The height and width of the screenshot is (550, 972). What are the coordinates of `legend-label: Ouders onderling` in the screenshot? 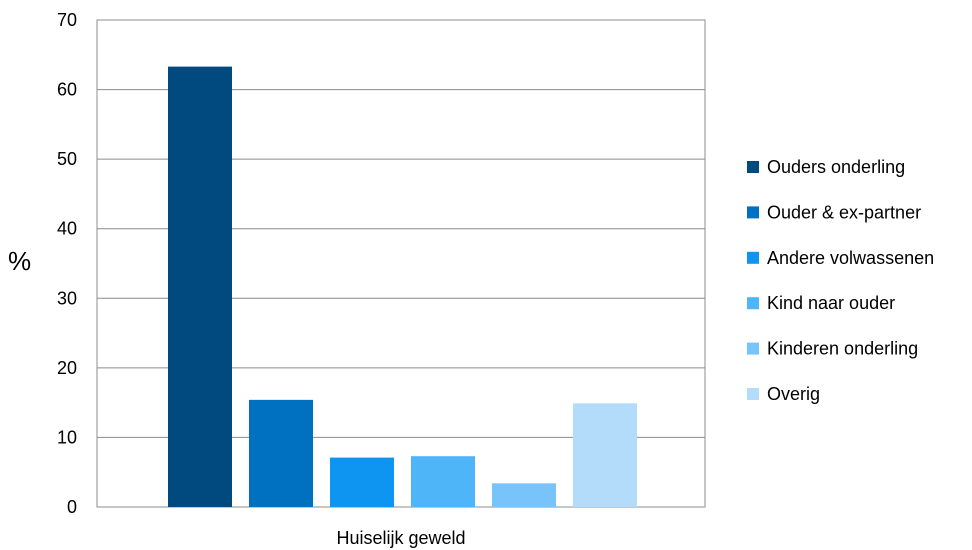 It's located at (836, 167).